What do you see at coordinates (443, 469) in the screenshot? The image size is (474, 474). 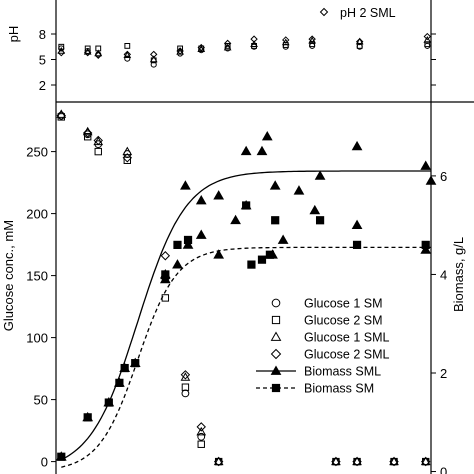 I see `biomass-tick-label: 0` at bounding box center [443, 469].